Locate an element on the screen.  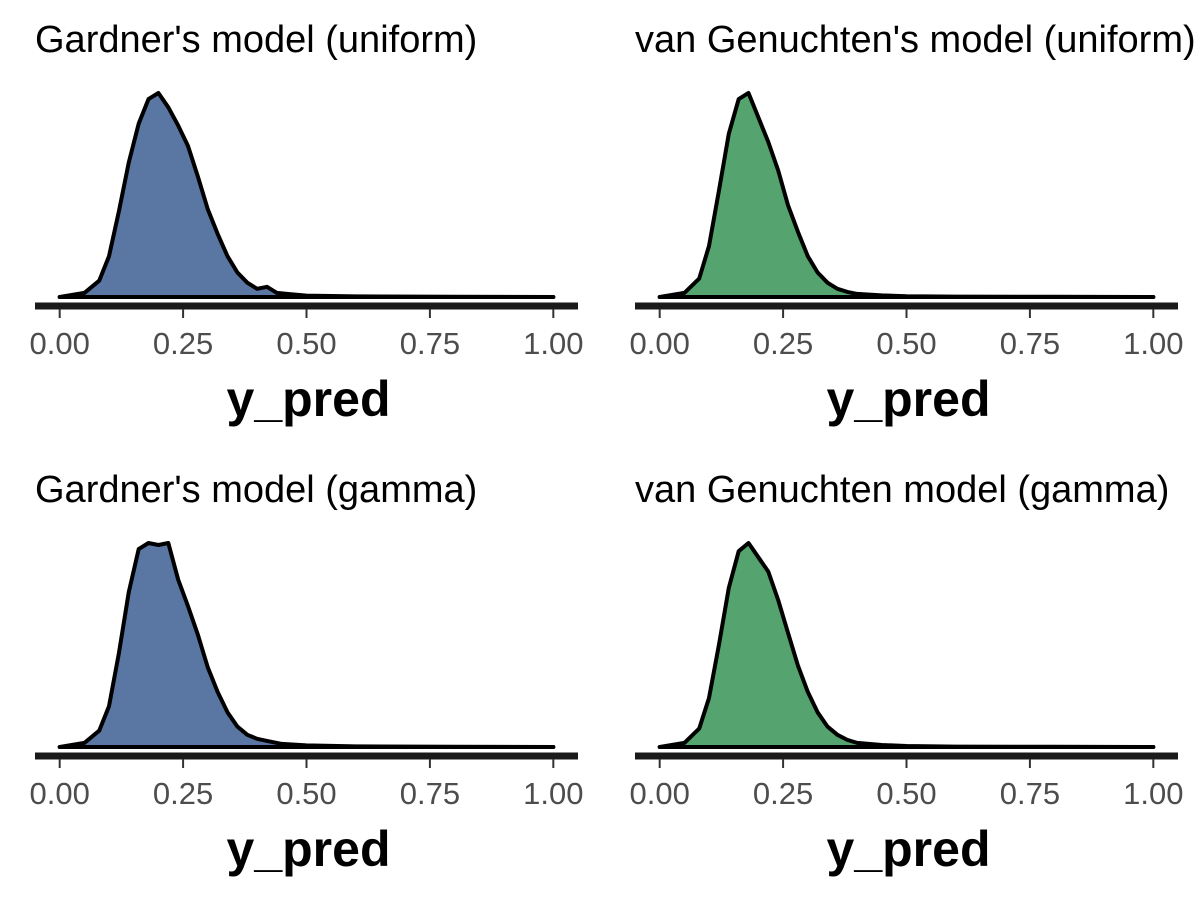
panel-title: van Genuchten's model (uniform) is located at coordinates (915, 40).